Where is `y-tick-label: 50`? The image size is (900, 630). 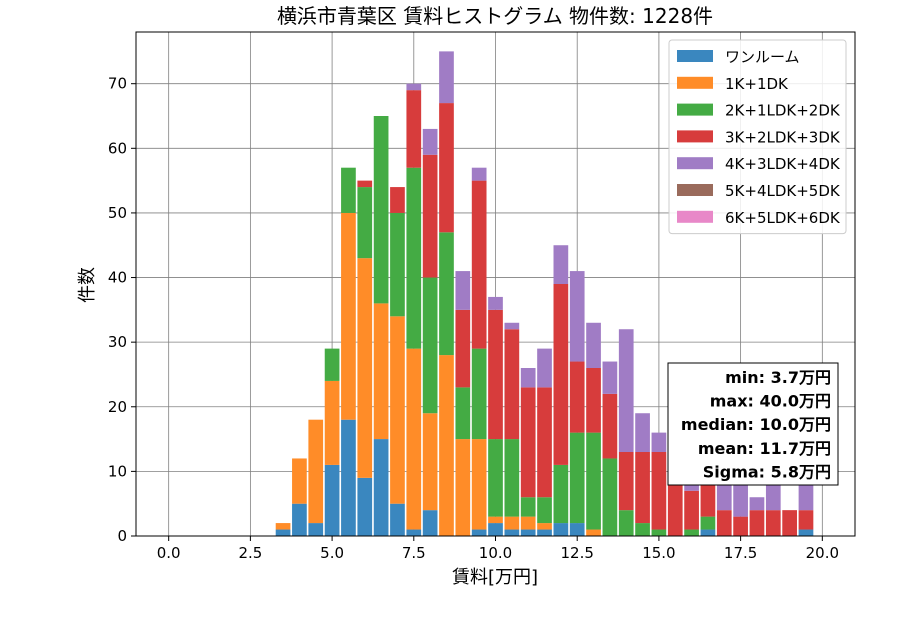 y-tick-label: 50 is located at coordinates (117, 213).